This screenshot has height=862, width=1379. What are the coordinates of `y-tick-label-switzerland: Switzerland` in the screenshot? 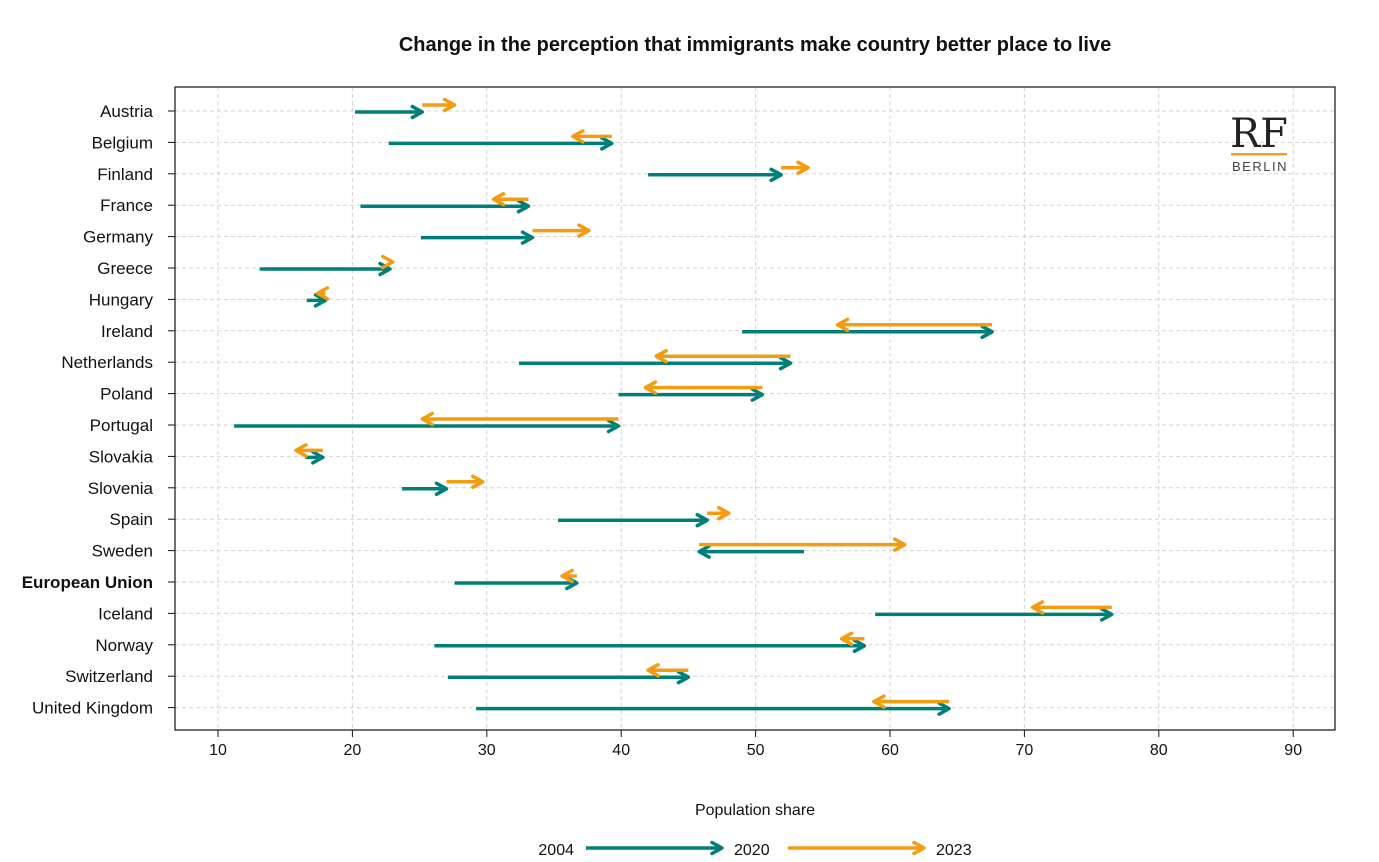 It's located at (109, 676).